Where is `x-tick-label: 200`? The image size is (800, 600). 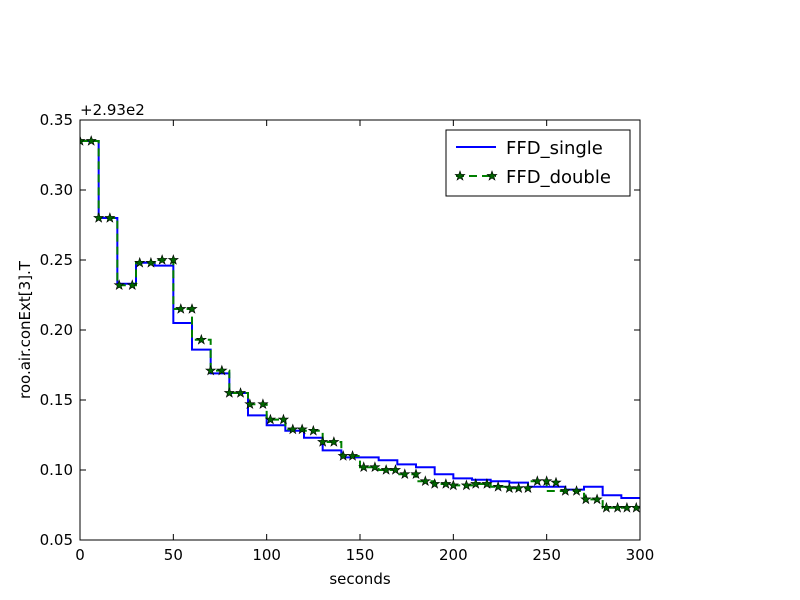 x-tick-label: 200 is located at coordinates (453, 555).